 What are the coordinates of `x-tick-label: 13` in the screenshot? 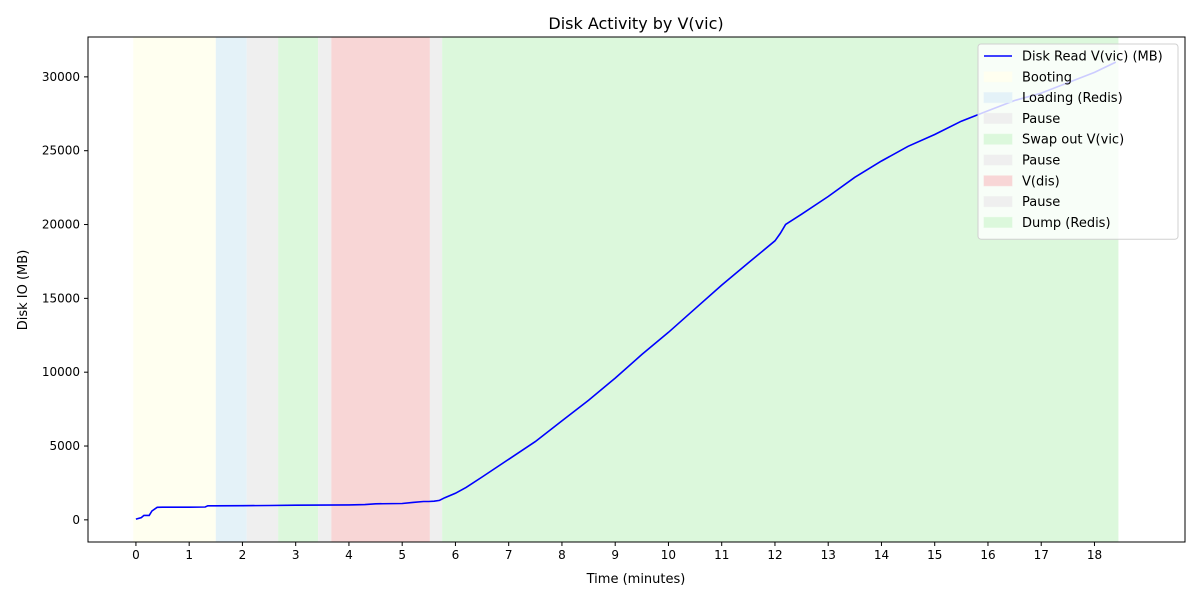 It's located at (828, 555).